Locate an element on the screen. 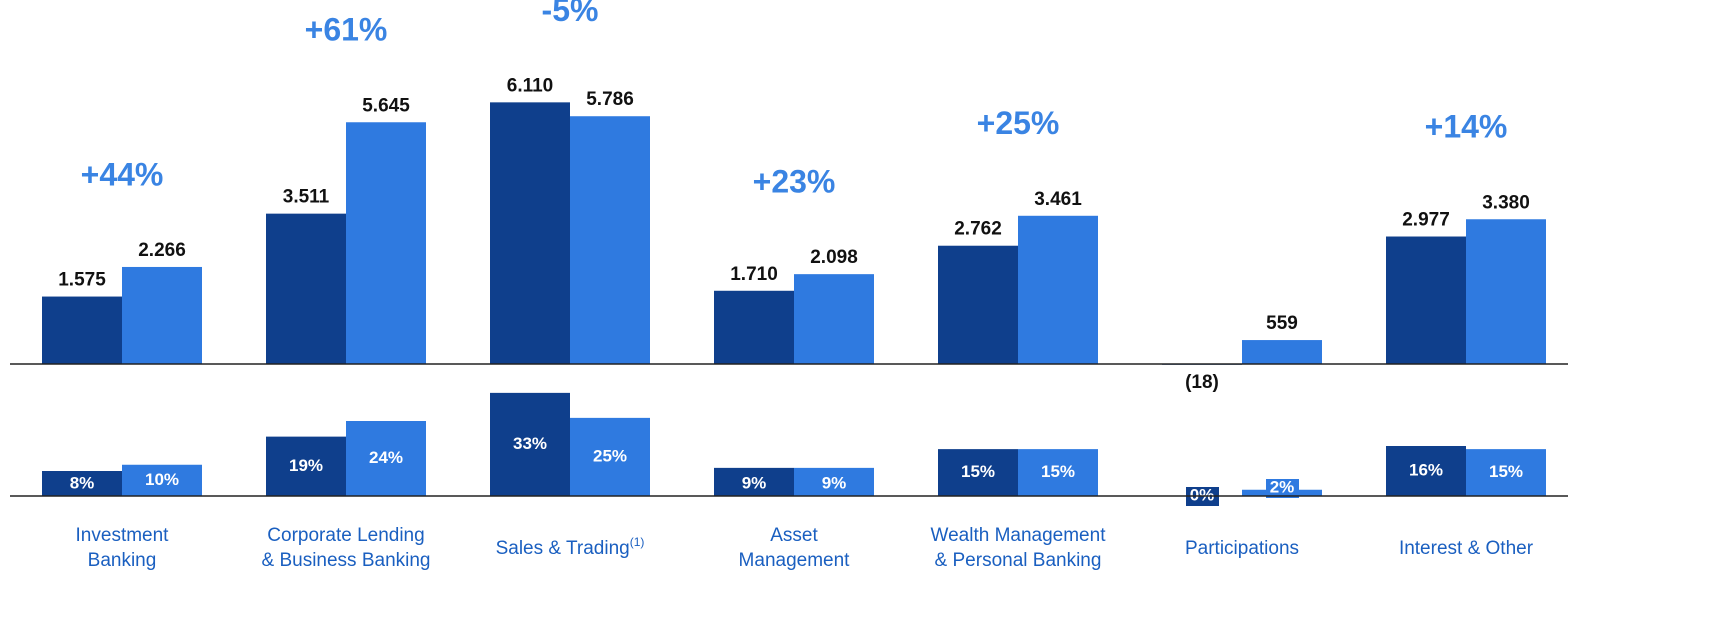 The width and height of the screenshot is (1721, 629). category-label: & Personal Banking is located at coordinates (1018, 560).